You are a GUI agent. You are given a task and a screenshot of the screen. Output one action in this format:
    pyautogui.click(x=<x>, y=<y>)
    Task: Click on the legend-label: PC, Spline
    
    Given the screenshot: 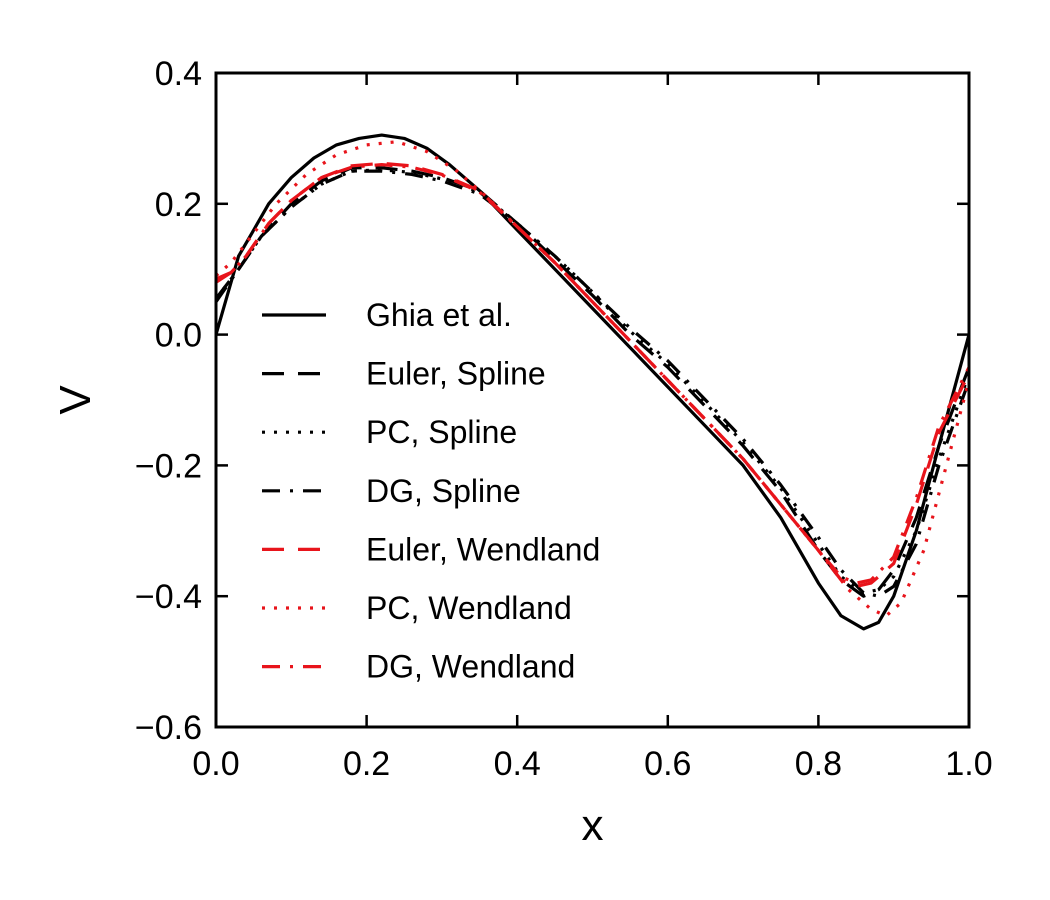 What is the action you would take?
    pyautogui.click(x=441, y=432)
    